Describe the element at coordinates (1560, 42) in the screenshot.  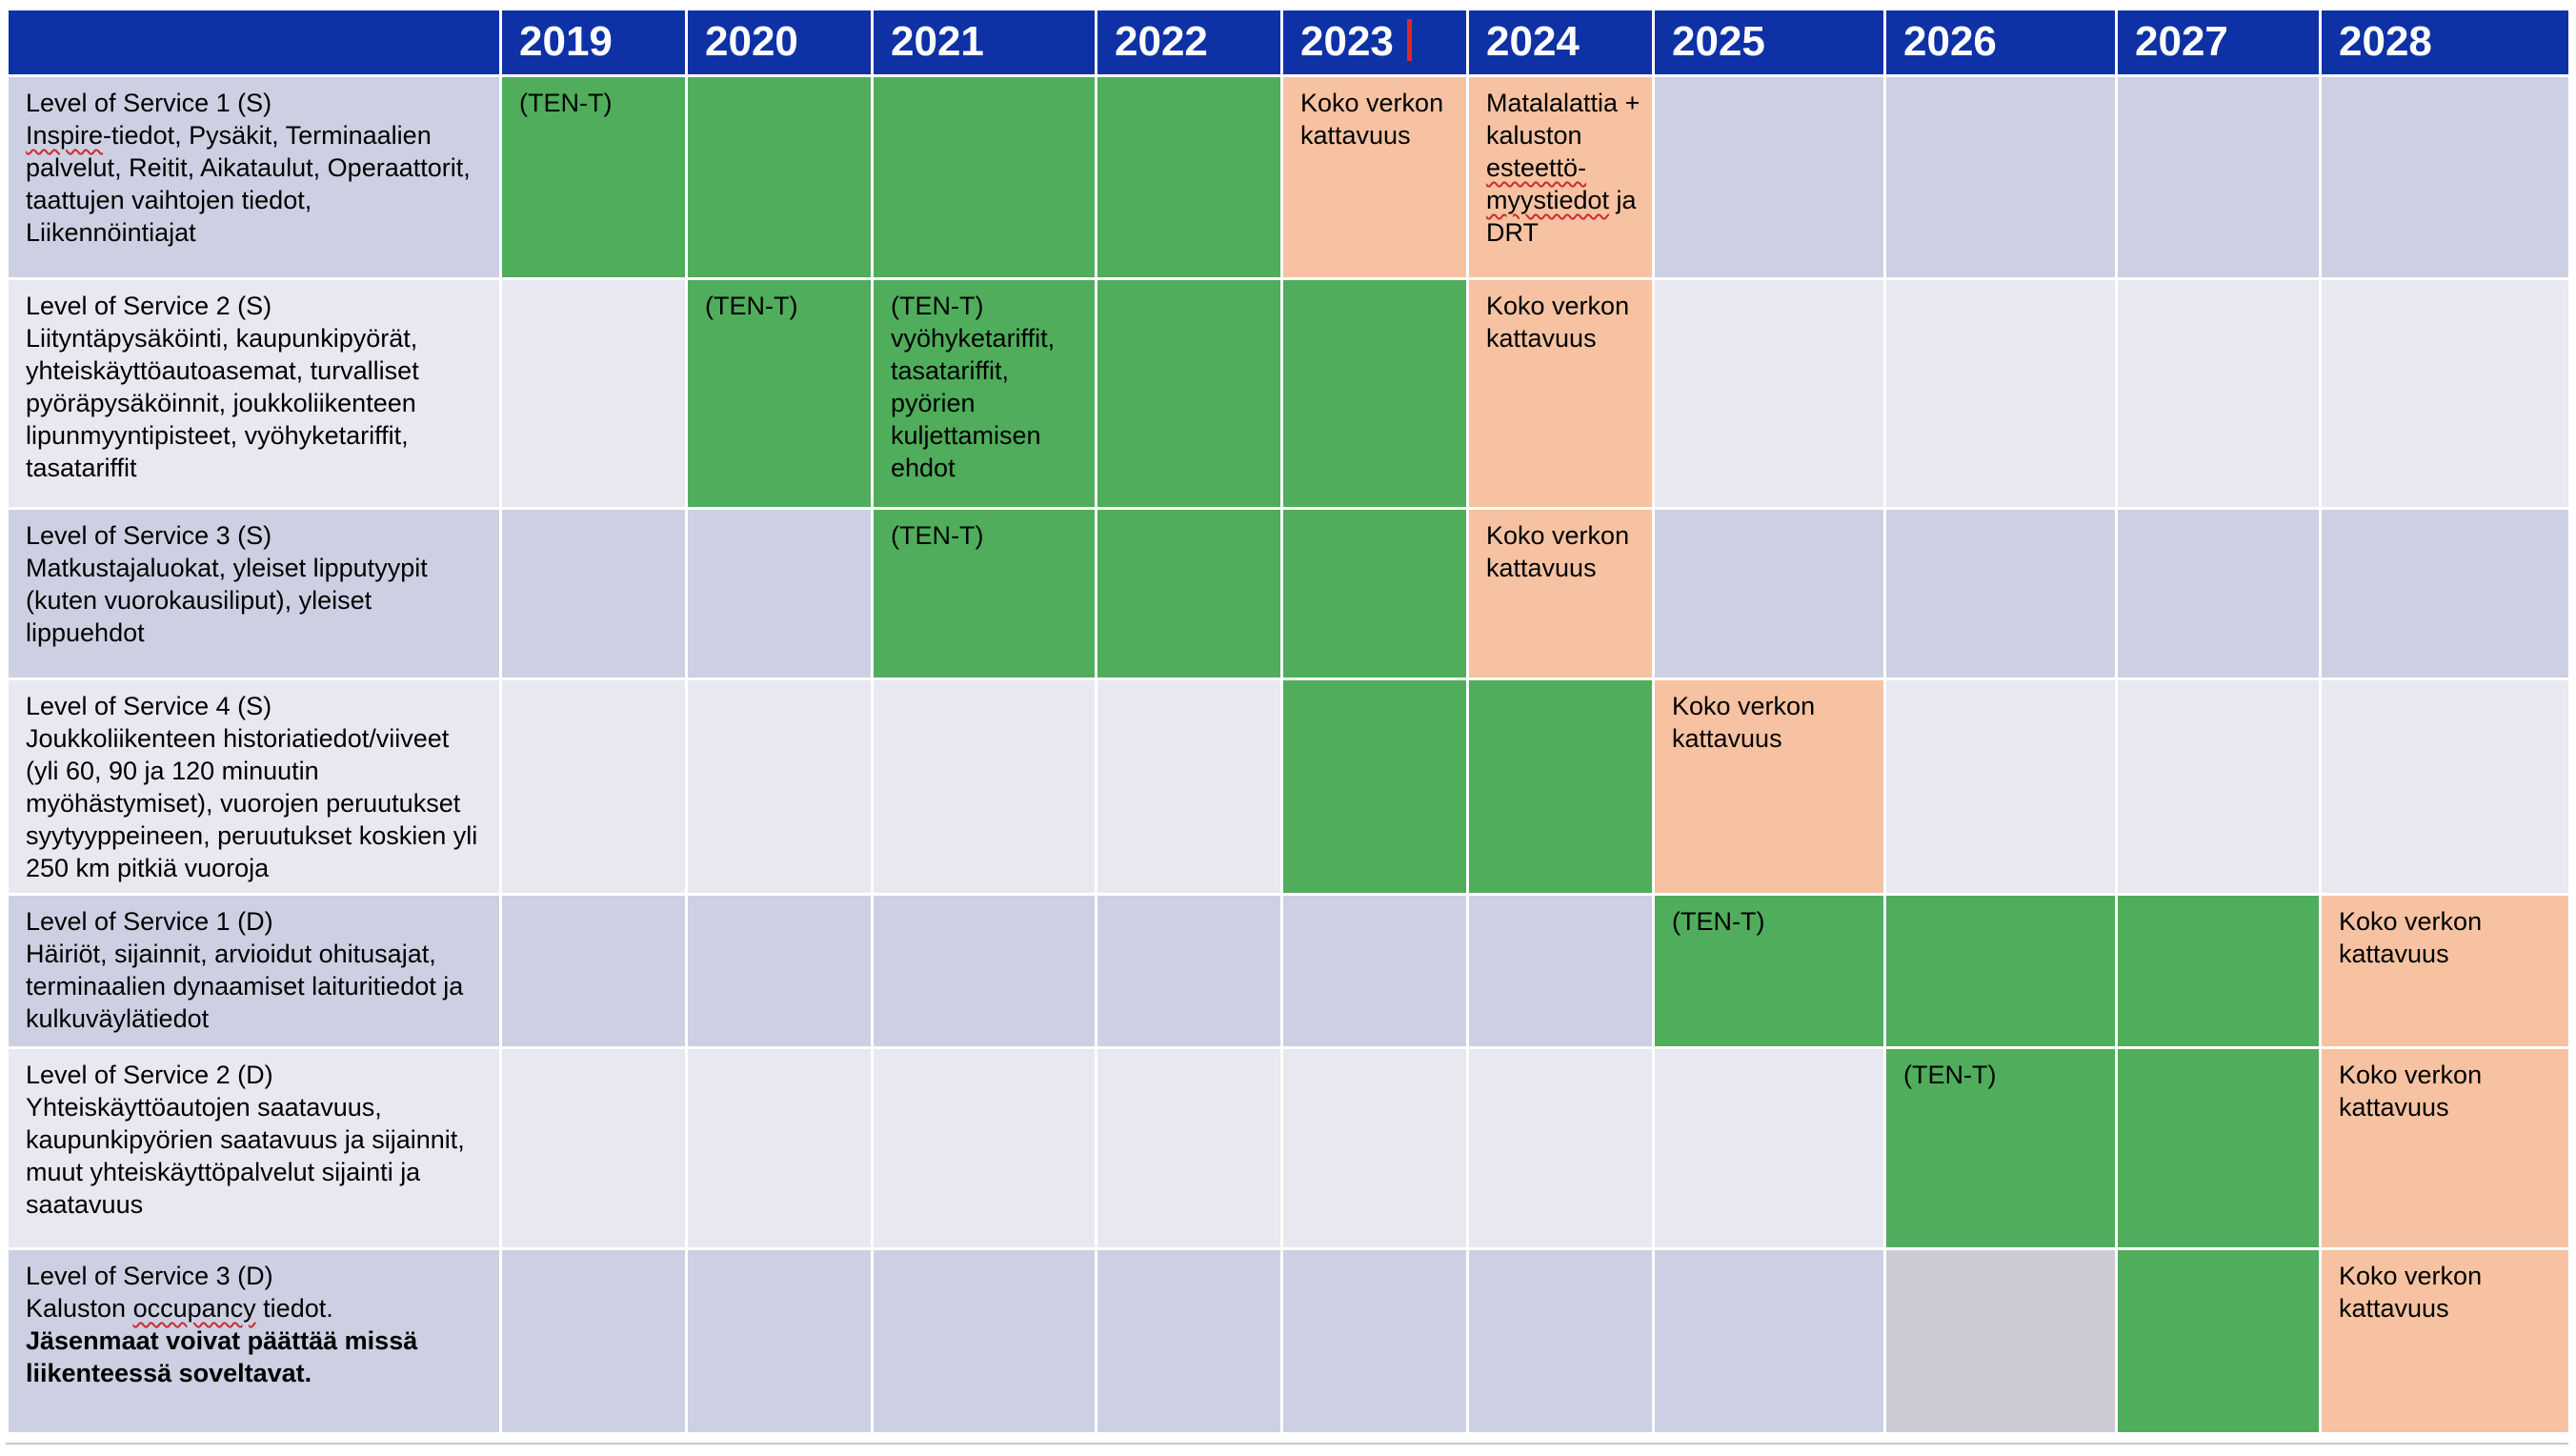
I see `year-header: 2024` at that location.